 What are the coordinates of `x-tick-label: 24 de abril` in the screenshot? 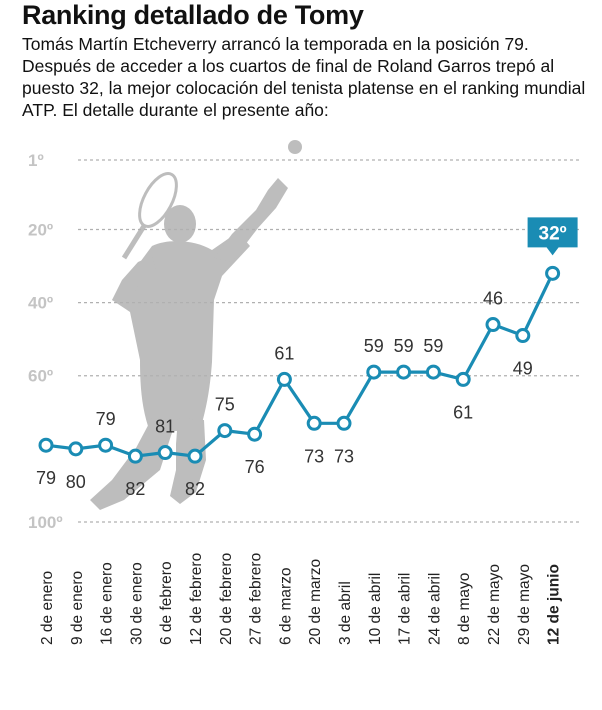 It's located at (434, 609).